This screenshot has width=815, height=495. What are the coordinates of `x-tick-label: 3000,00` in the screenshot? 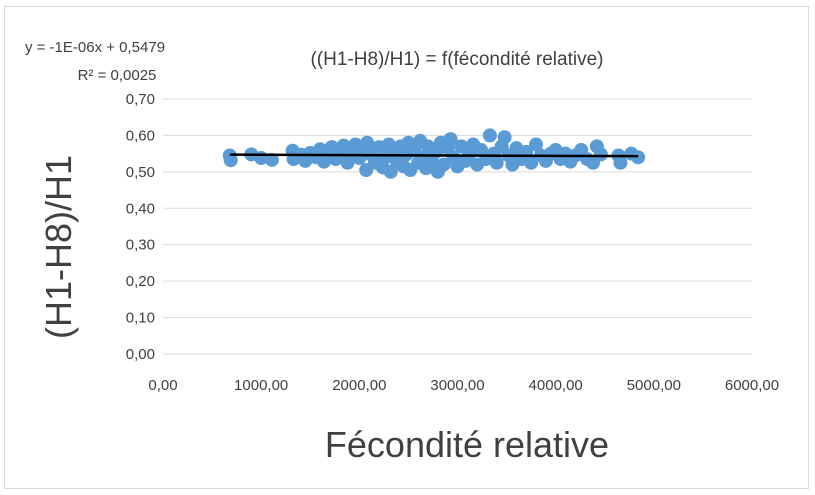 It's located at (457, 385).